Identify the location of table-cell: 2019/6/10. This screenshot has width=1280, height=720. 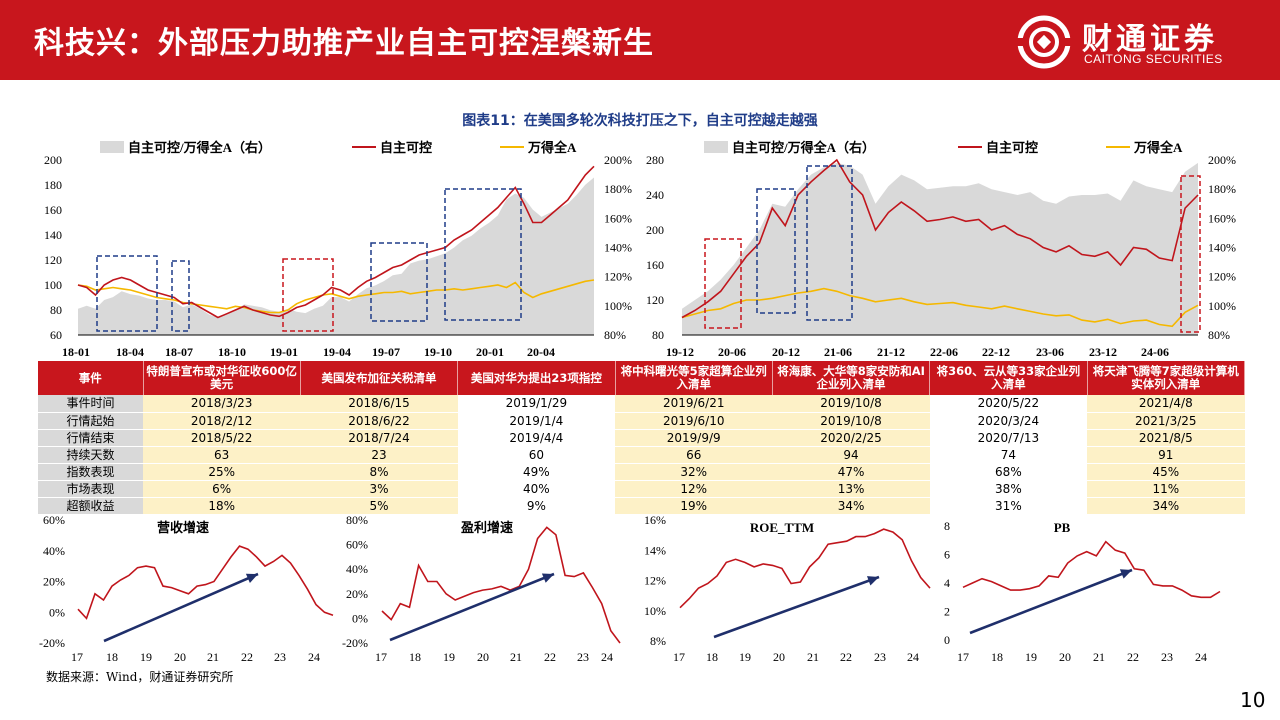
(694, 421).